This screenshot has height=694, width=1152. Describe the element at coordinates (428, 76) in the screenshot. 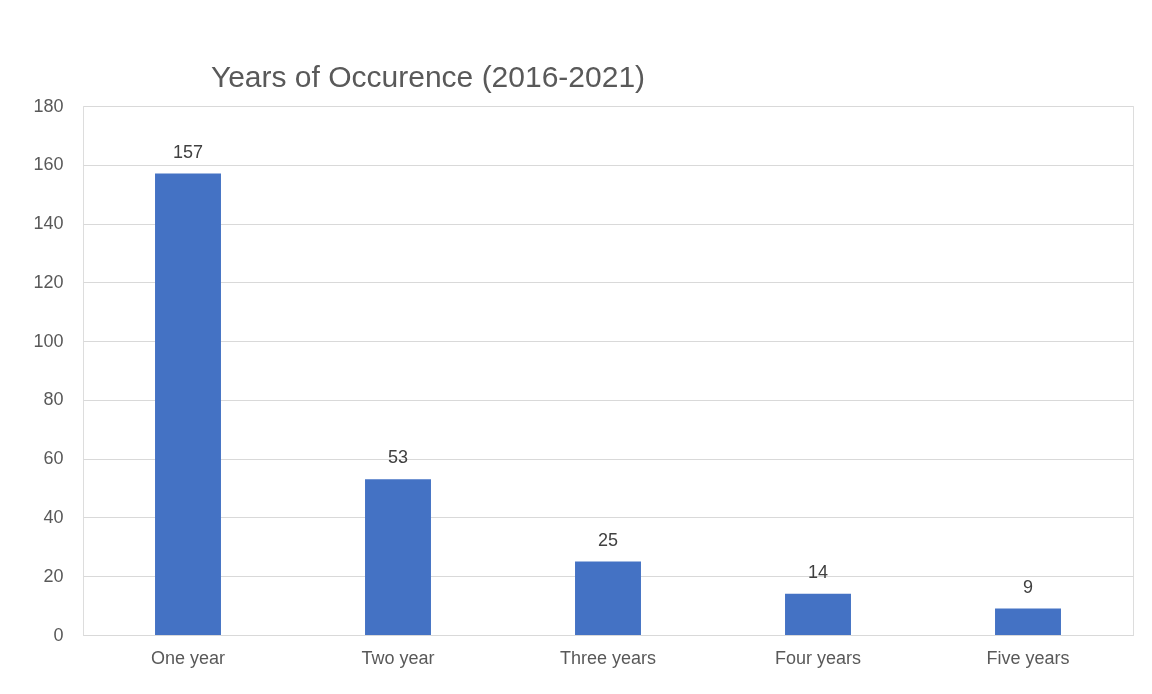

I see `chart-title: Years of Occurence (2016-2021)` at that location.